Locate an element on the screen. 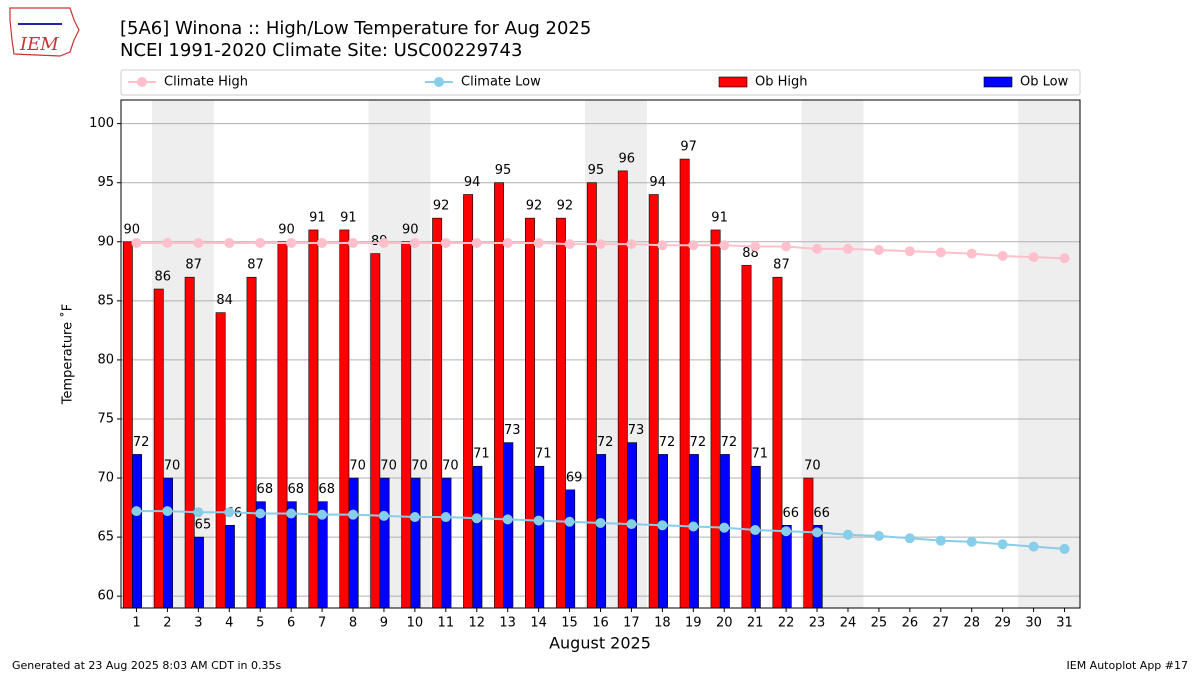 This screenshot has height=675, width=1200. x-tick-label: 12 is located at coordinates (476, 623).